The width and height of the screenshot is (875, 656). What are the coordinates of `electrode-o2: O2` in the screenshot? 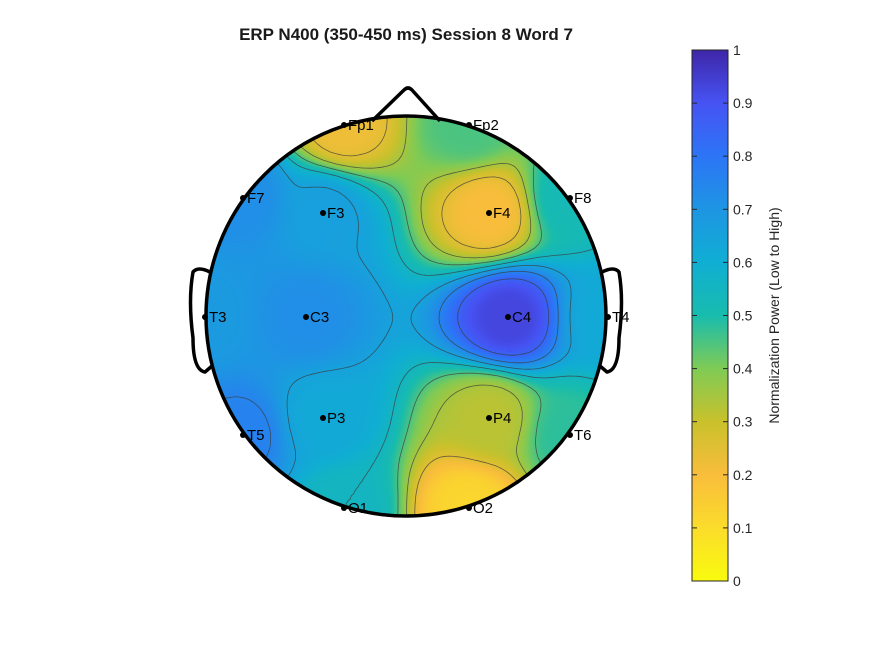 It's located at (479, 508).